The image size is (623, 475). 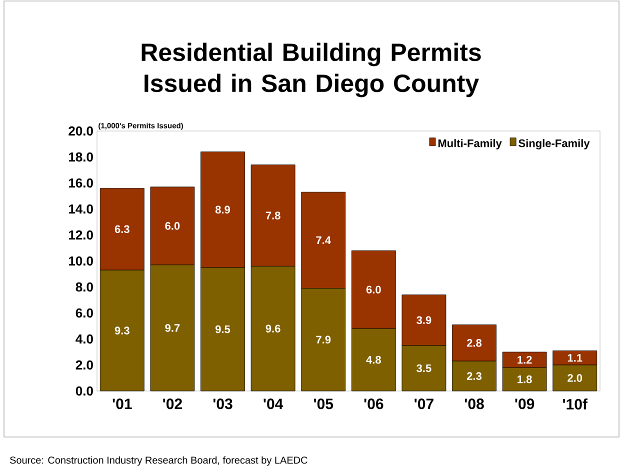 I want to click on y-tick-label: 18.0, so click(x=80, y=157).